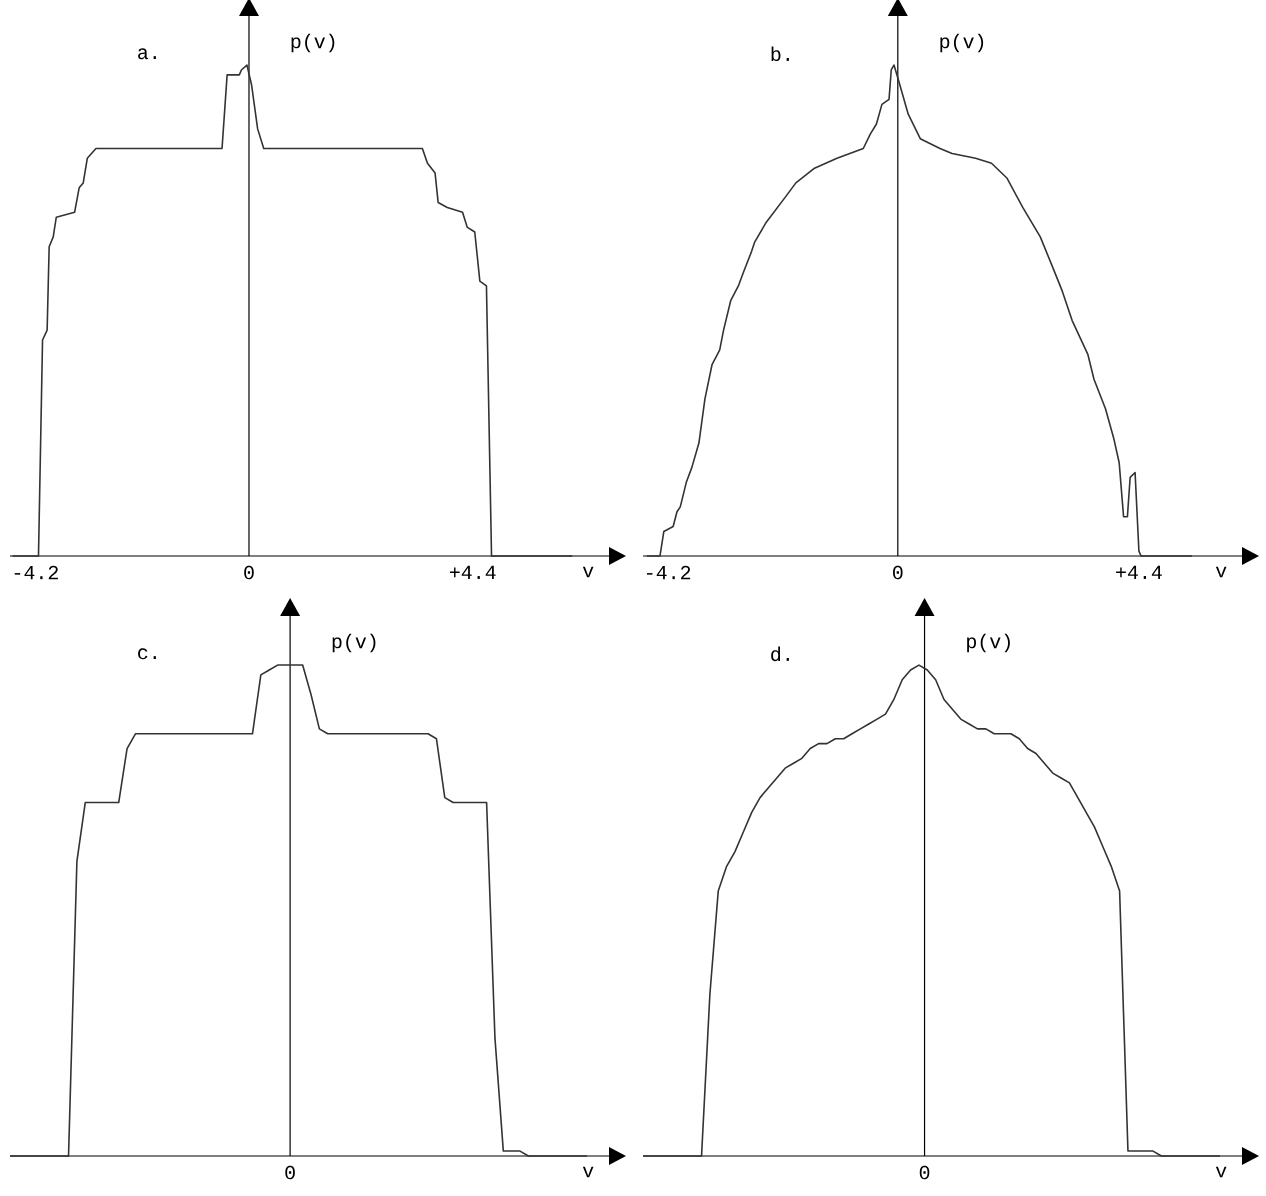  I want to click on chart-title: c., so click(147, 654).